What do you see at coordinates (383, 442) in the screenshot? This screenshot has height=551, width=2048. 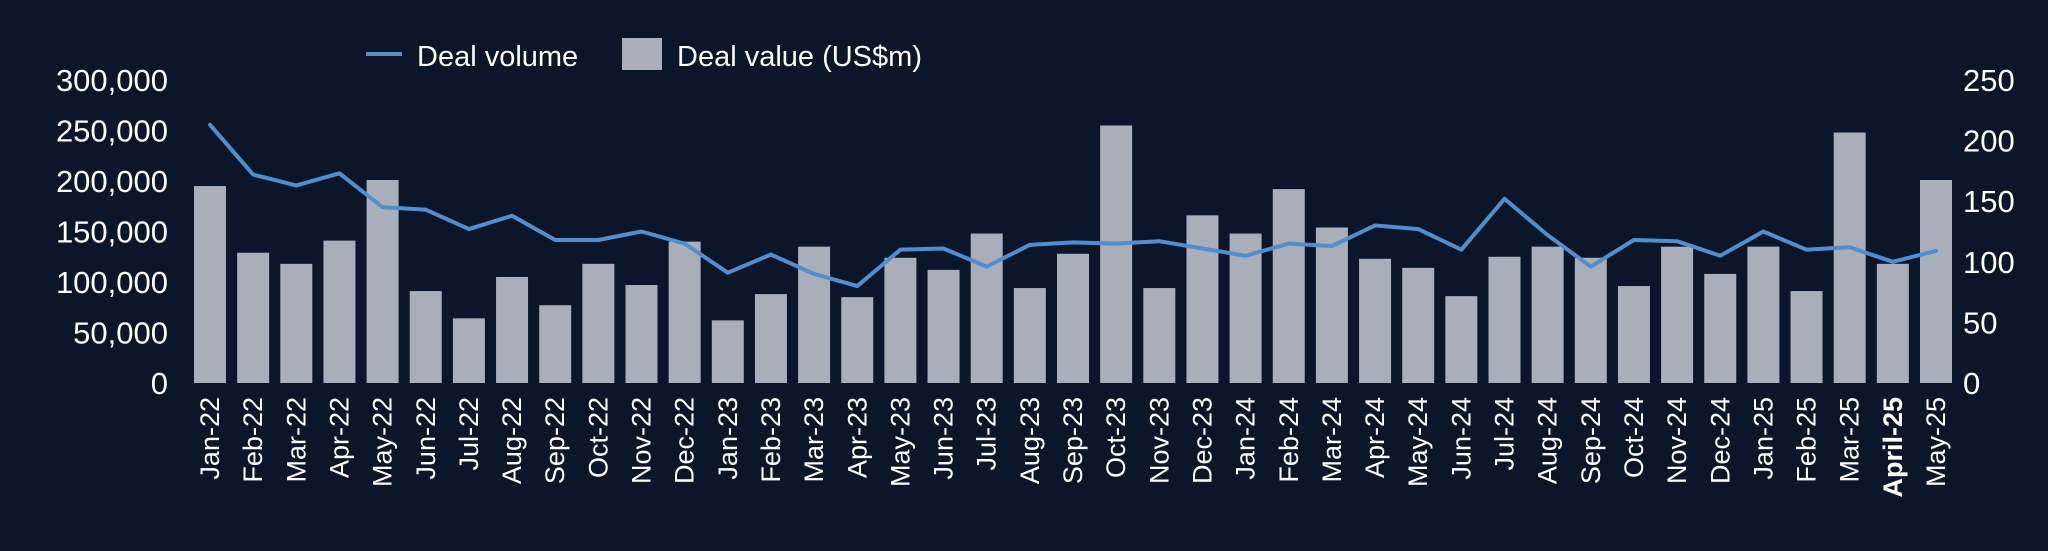 I see `x-tick-label-may-22: May-22` at bounding box center [383, 442].